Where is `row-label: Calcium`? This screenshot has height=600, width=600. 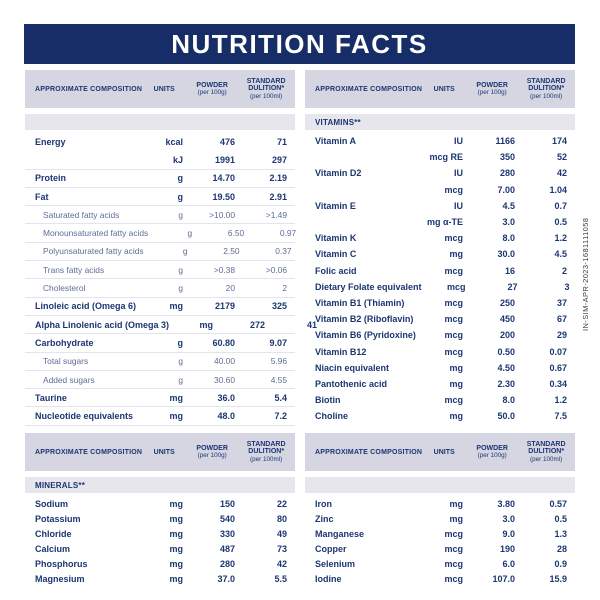 row-label: Calcium is located at coordinates (53, 548).